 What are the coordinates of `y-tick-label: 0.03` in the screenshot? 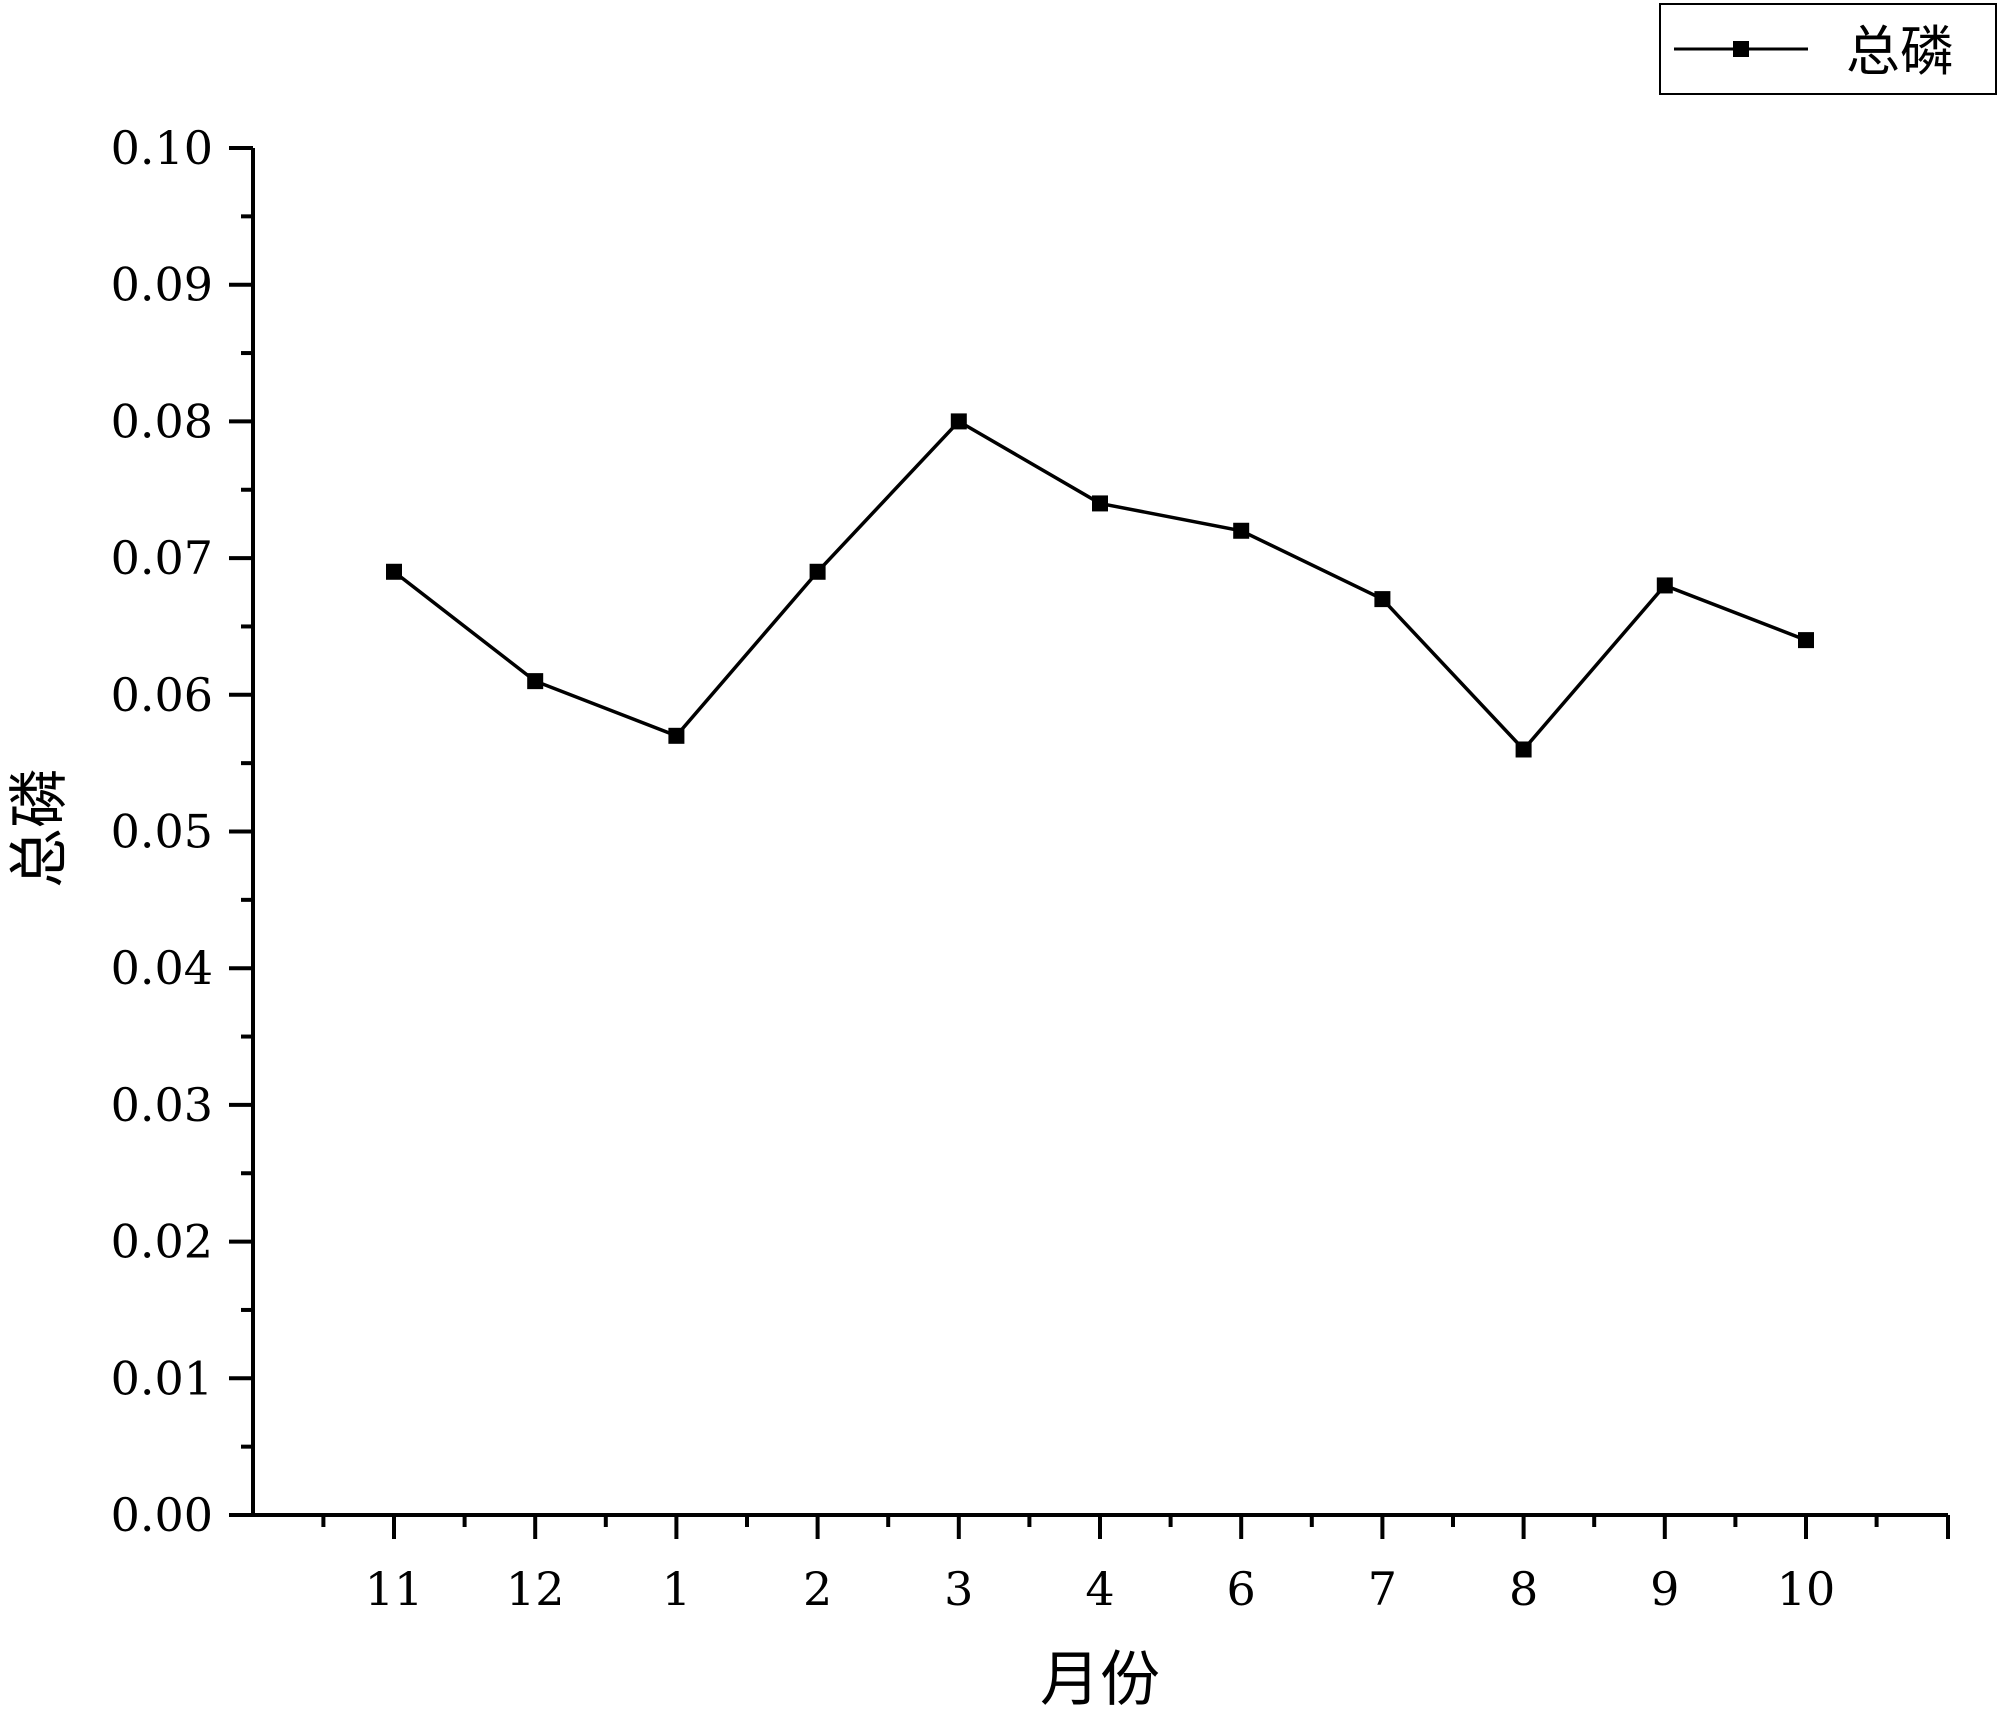 It's located at (162, 1105).